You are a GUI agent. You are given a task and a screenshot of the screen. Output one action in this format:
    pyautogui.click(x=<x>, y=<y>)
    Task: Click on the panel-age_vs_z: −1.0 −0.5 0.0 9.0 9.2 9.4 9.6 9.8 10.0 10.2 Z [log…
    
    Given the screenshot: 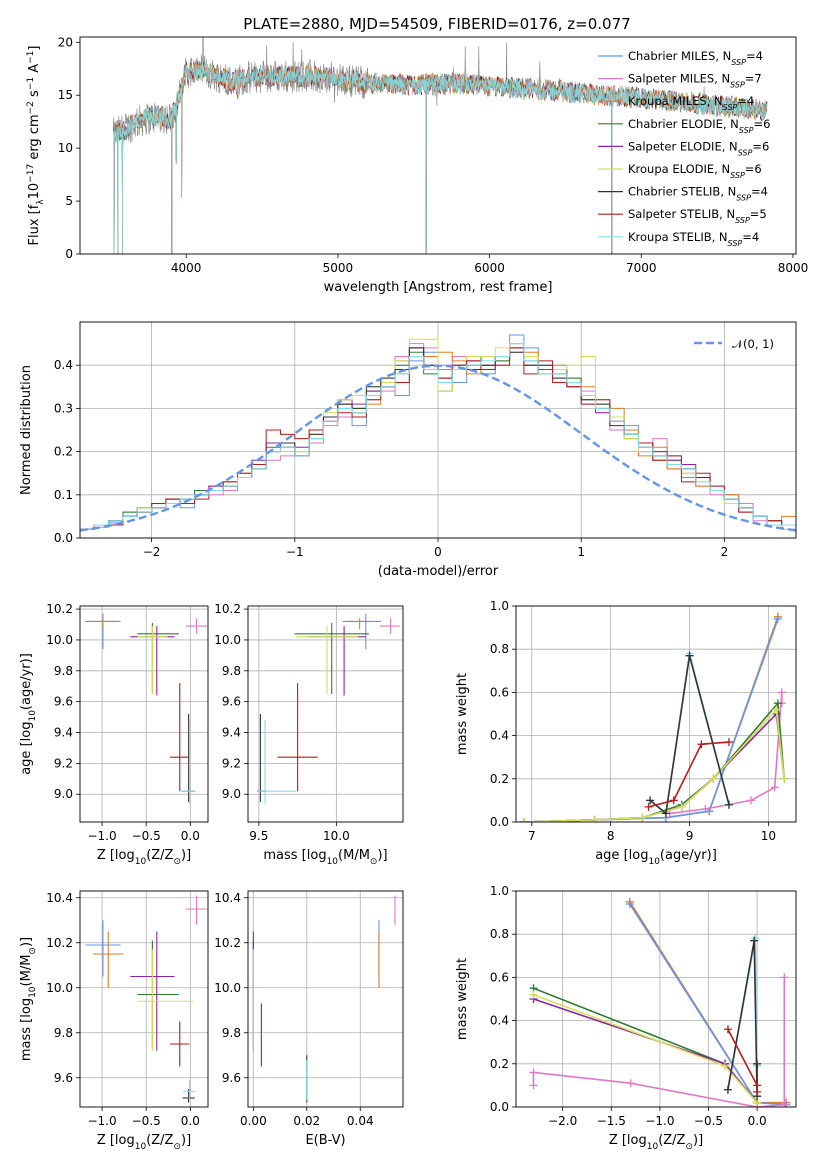 What is the action you would take?
    pyautogui.click(x=114, y=734)
    